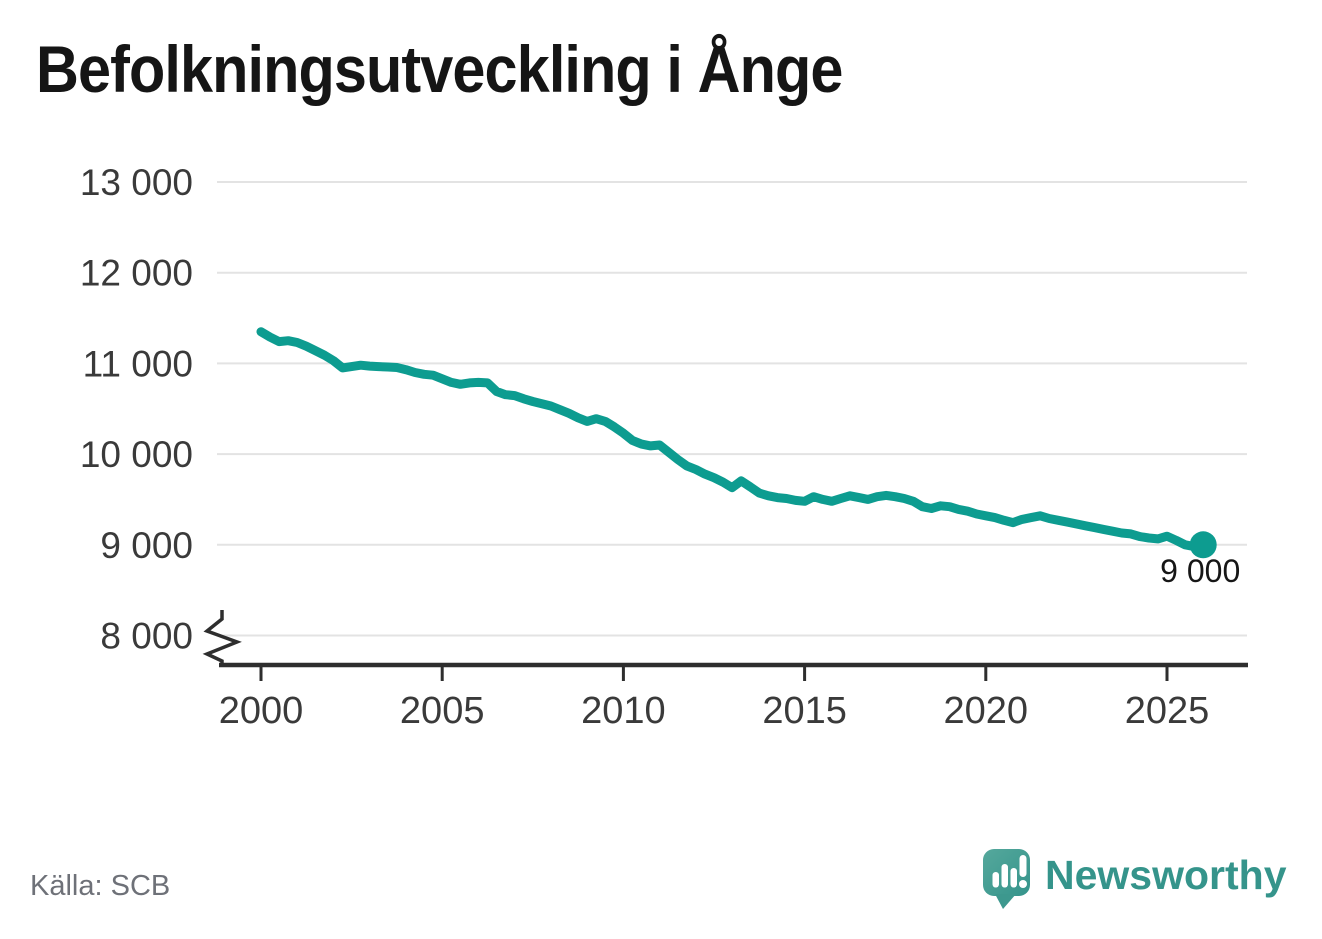  What do you see at coordinates (804, 711) in the screenshot?
I see `x-axis-tick-label: 2015` at bounding box center [804, 711].